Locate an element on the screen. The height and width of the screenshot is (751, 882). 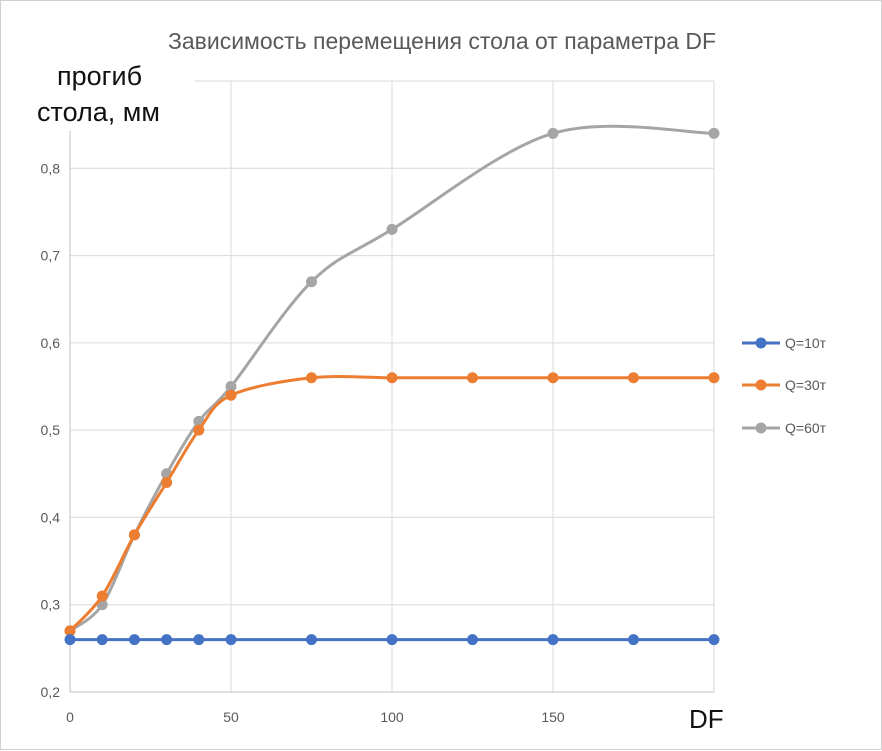
legend-label-3: Q=60т is located at coordinates (806, 428).